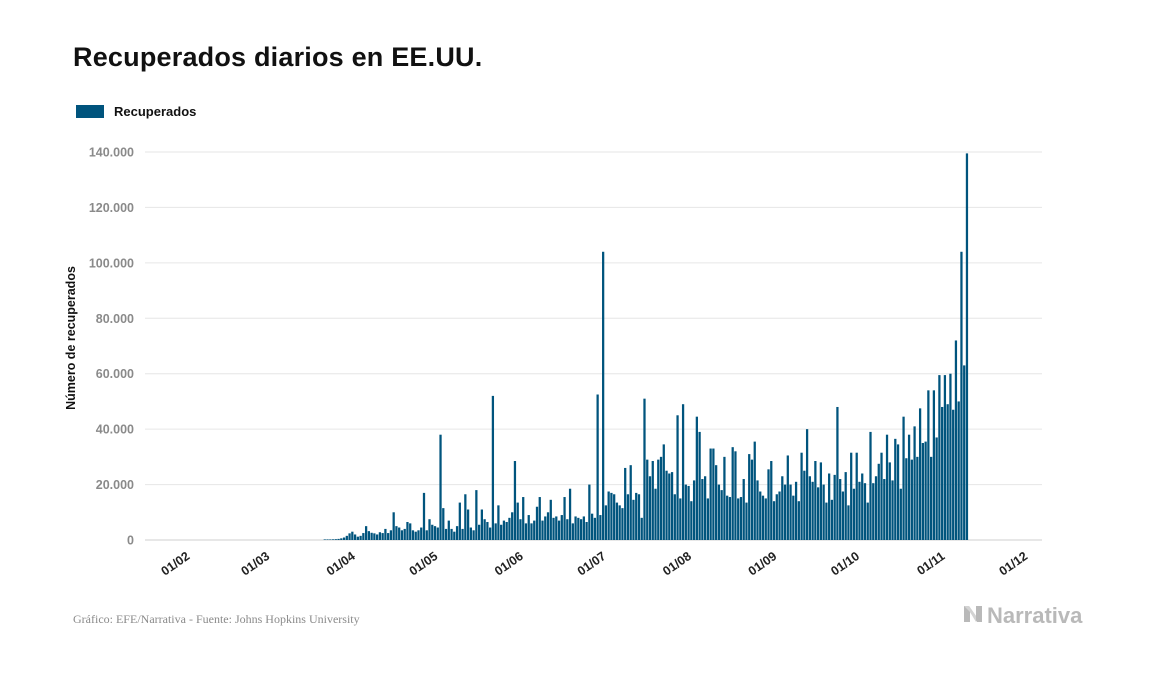  What do you see at coordinates (130, 541) in the screenshot?
I see `y-tick-label: 0` at bounding box center [130, 541].